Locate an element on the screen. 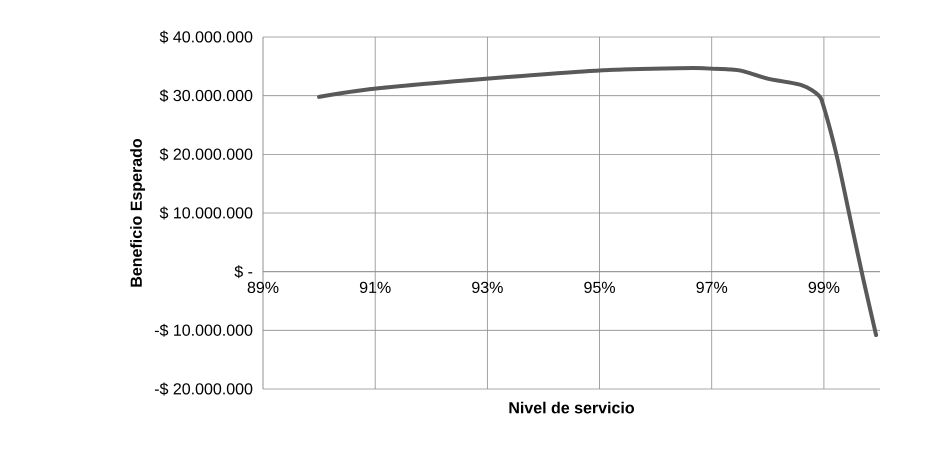 The width and height of the screenshot is (925, 458). y-tick-label: $ 10.000.000 is located at coordinates (206, 213).